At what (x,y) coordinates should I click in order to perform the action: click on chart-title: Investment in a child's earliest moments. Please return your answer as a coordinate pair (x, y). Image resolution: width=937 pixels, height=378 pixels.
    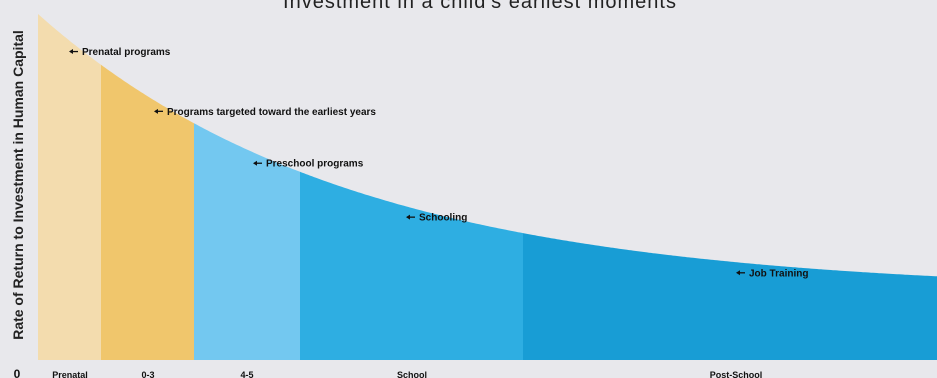
    Looking at the image, I should click on (480, 6).